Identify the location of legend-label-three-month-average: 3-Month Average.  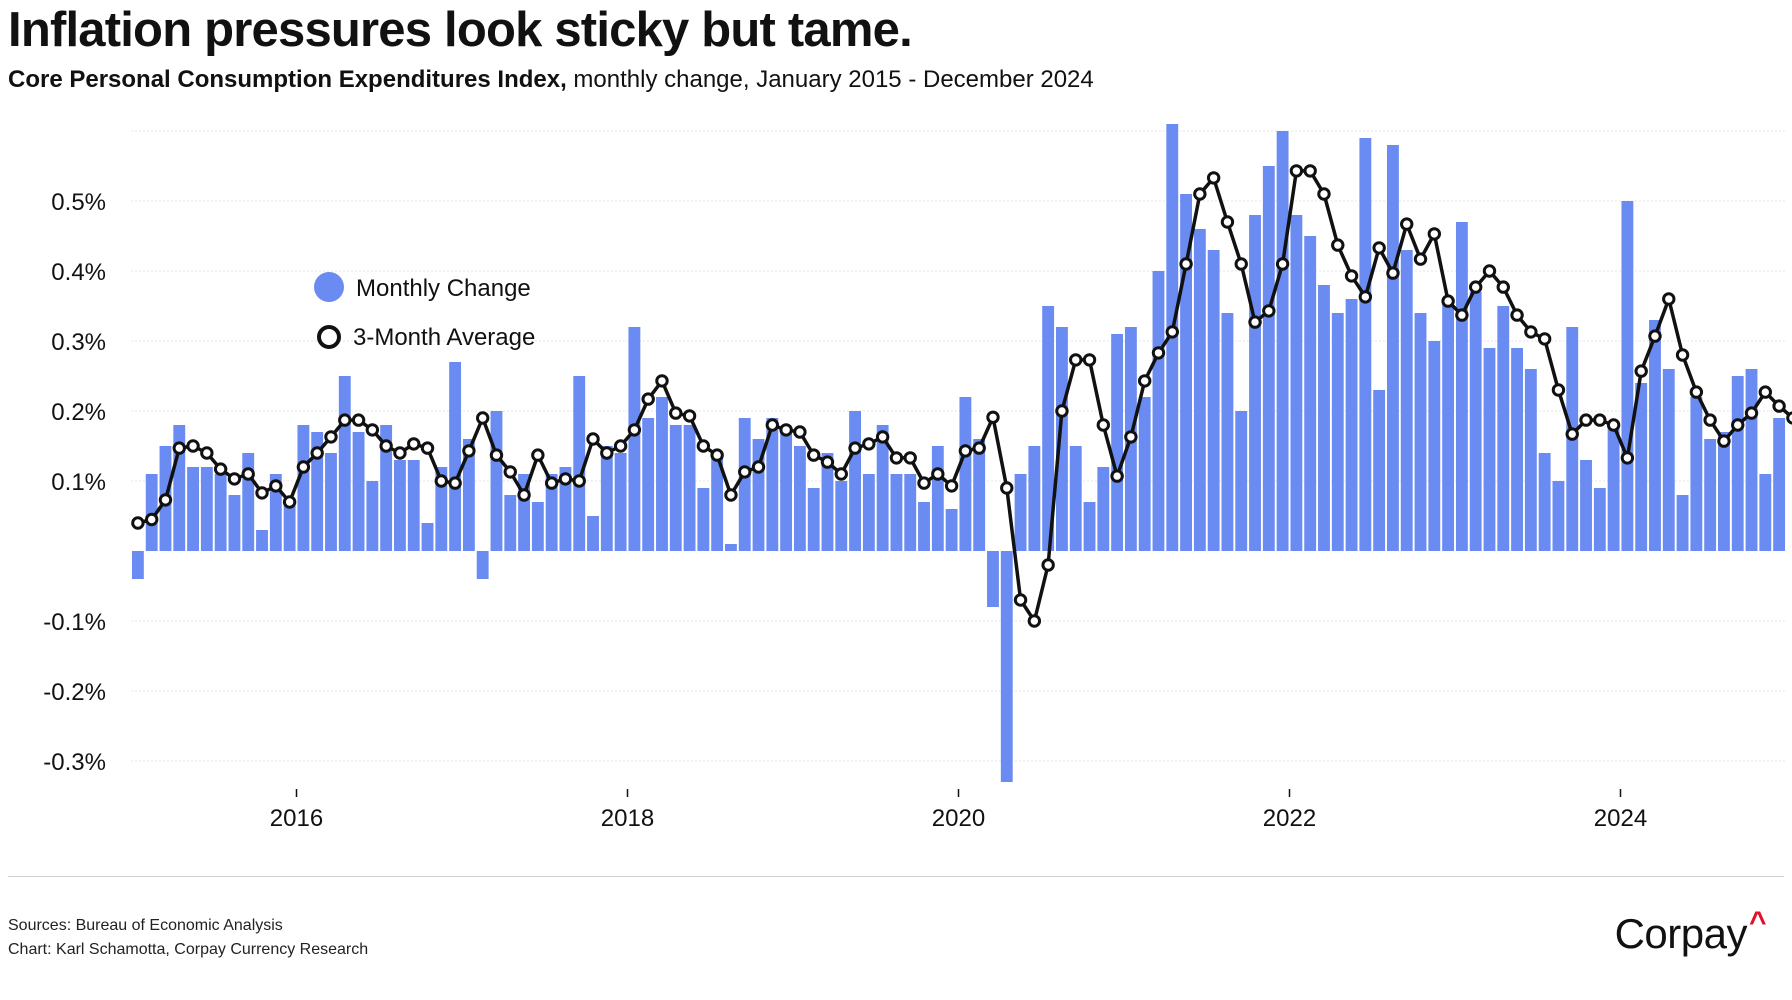
(444, 337).